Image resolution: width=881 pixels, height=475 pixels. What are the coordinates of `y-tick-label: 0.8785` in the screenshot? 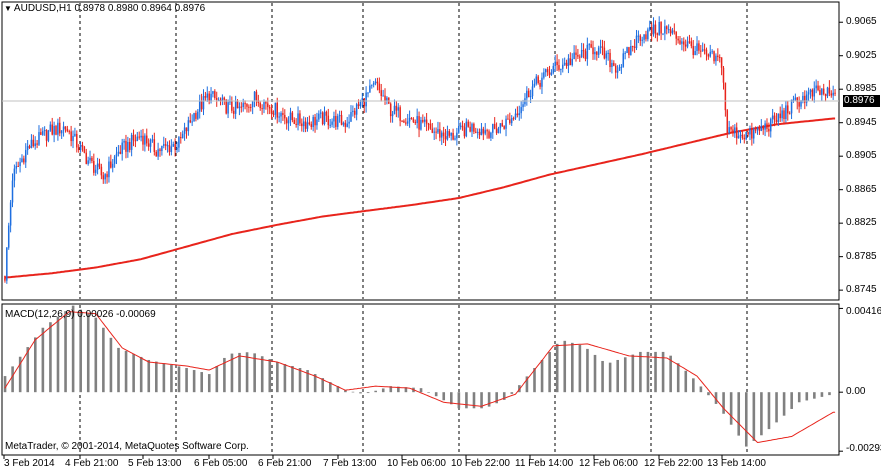 It's located at (861, 256).